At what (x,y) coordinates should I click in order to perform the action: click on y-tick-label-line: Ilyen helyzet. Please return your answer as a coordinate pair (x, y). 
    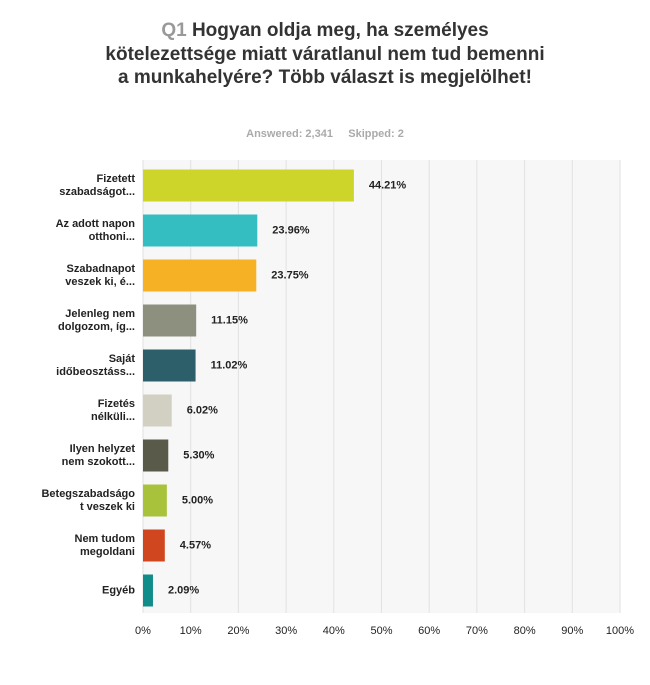
    Looking at the image, I should click on (103, 449).